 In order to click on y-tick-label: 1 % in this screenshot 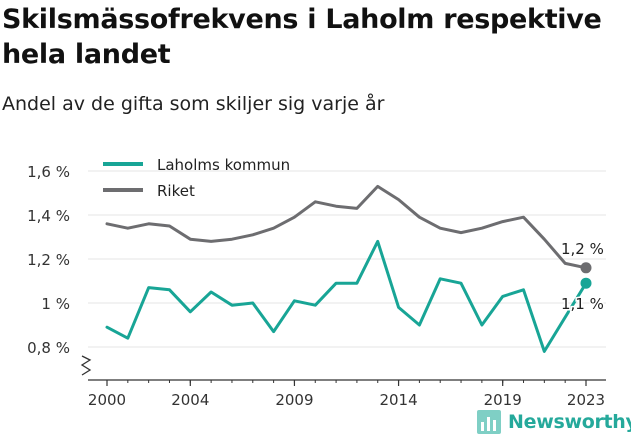, I will do `click(55, 304)`.